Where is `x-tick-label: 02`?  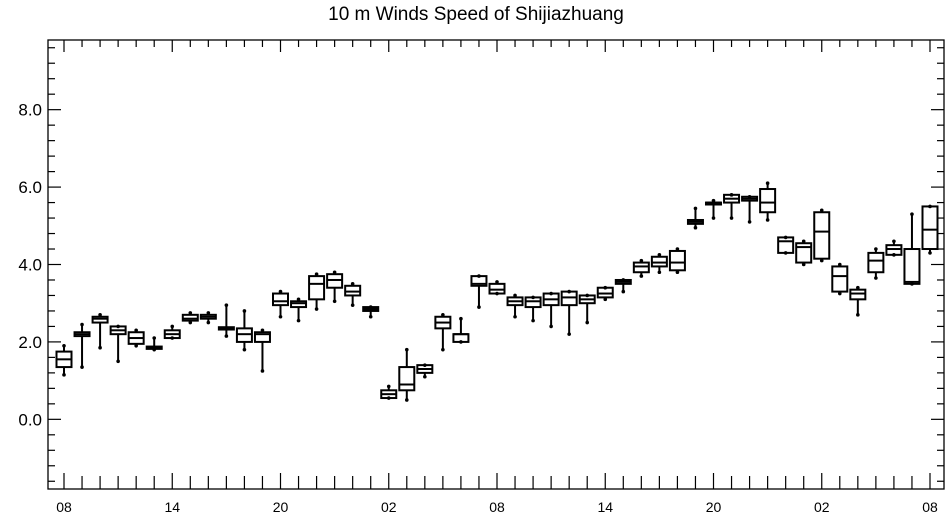 x-tick-label: 02 is located at coordinates (822, 507).